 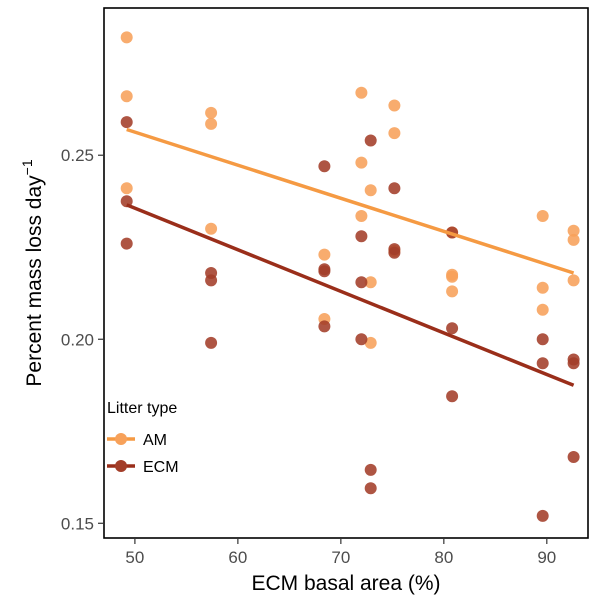 I want to click on x-tick-label-60: 60, so click(x=237, y=557).